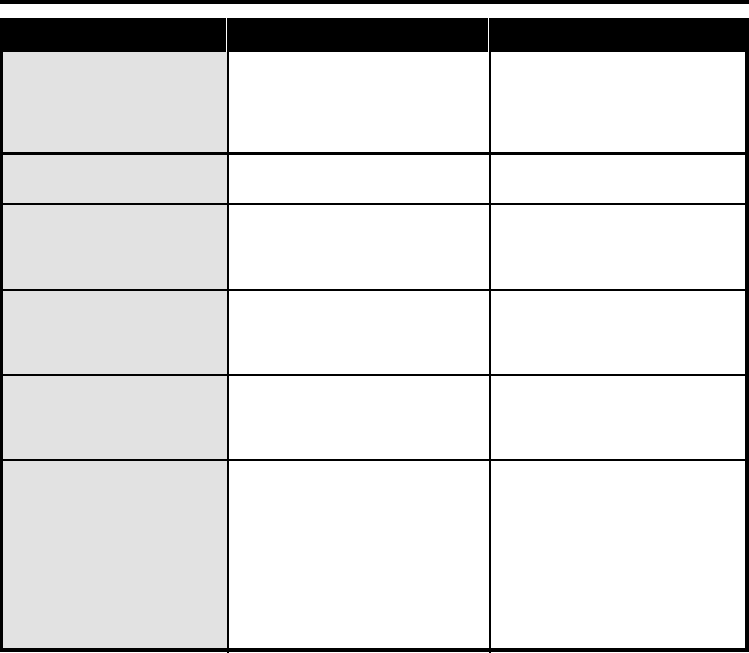  I want to click on table-right-border, so click(747, 335).